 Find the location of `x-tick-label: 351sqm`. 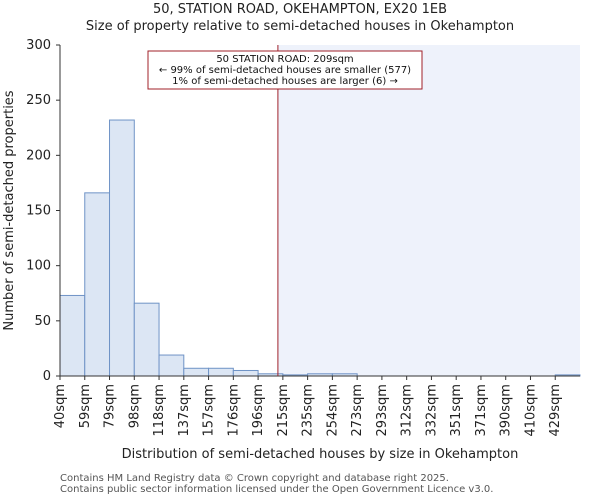

x-tick-label: 351sqm is located at coordinates (456, 410).